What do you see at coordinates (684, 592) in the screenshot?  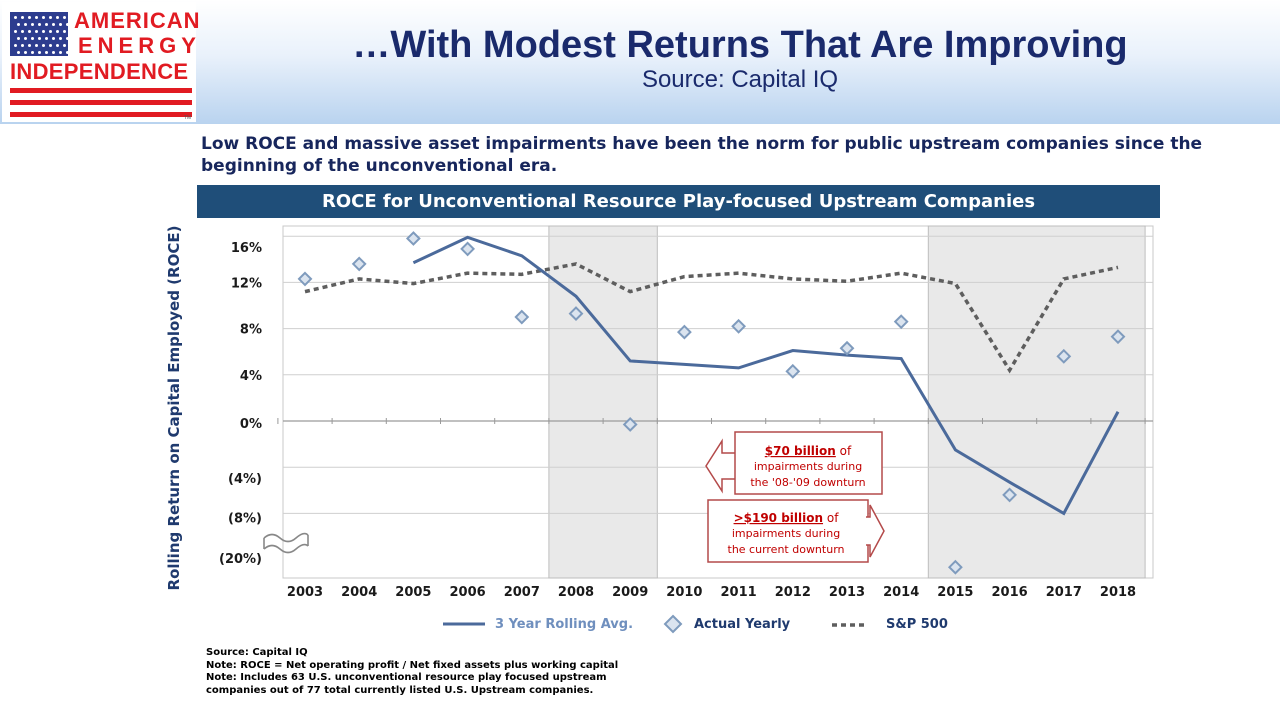 I see `x-tick-label: 2010` at bounding box center [684, 592].